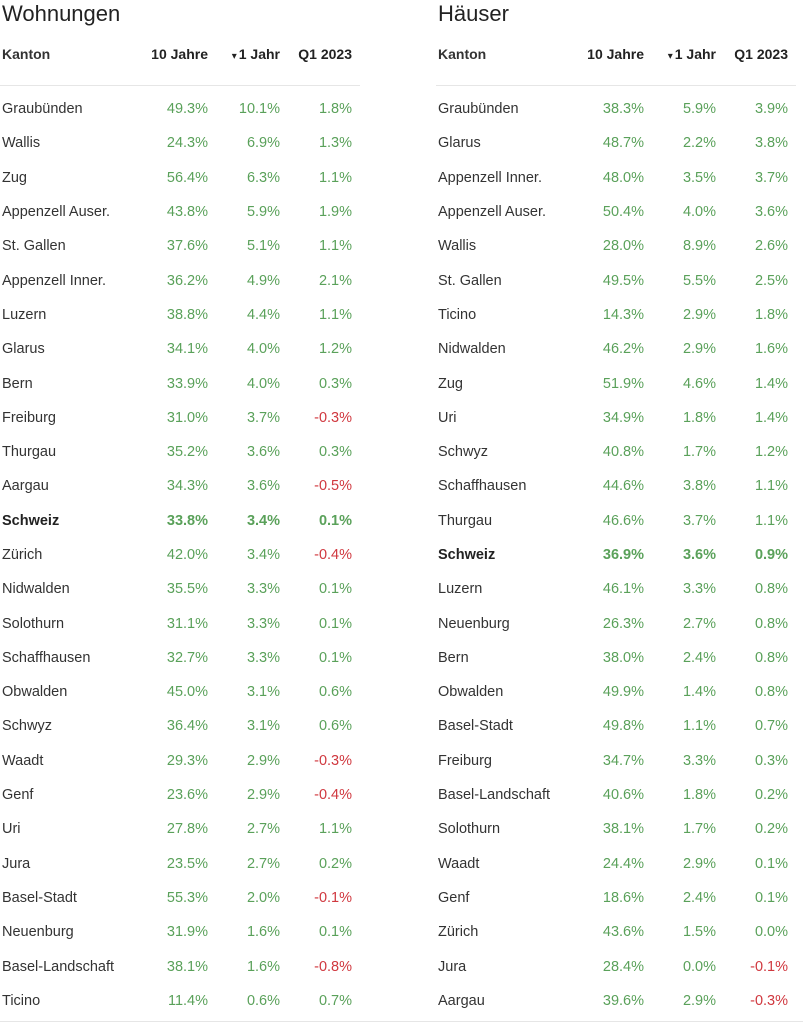 The width and height of the screenshot is (803, 1024). I want to click on table-row: Freiburg 31.0% 3.7% -0.3%, so click(180, 418).